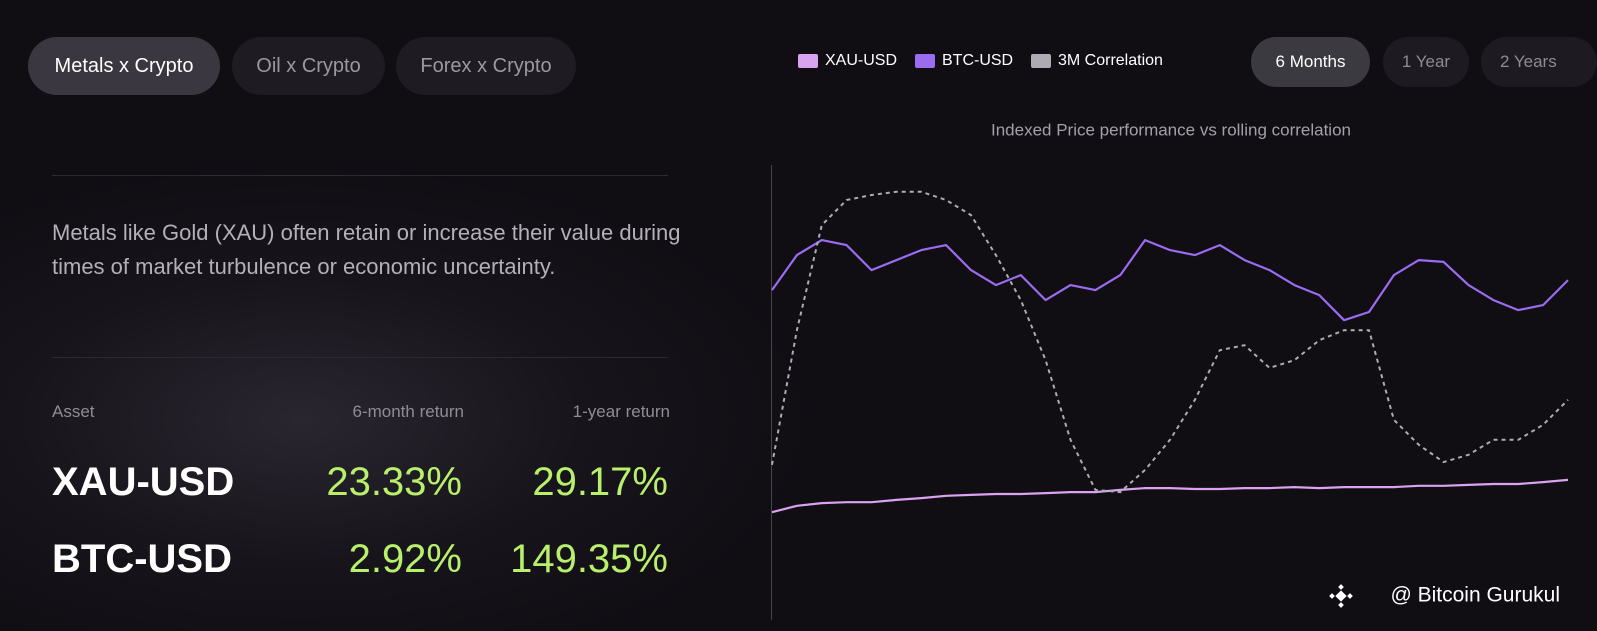 This screenshot has width=1597, height=631. What do you see at coordinates (308, 66) in the screenshot?
I see `tab: Oil x Crypto` at bounding box center [308, 66].